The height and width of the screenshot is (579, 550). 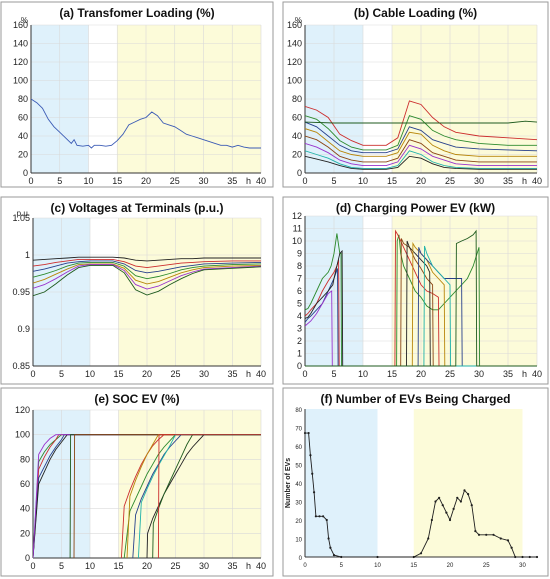 What do you see at coordinates (299, 329) in the screenshot?
I see `y-tick-label: 3` at bounding box center [299, 329].